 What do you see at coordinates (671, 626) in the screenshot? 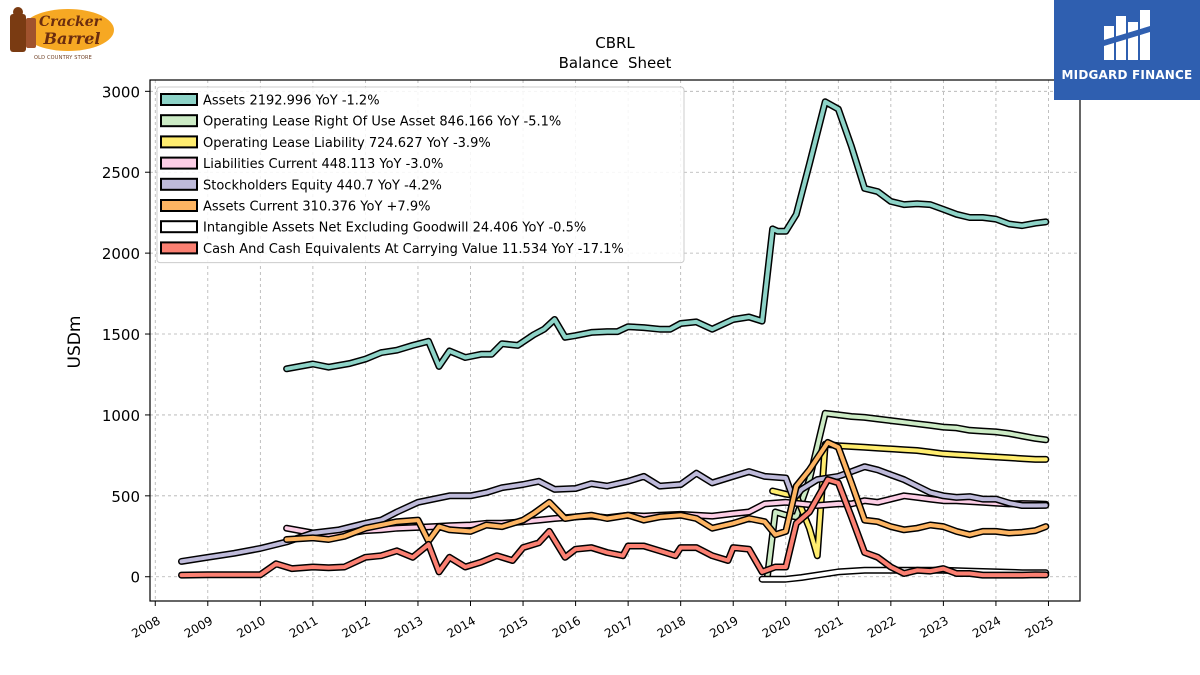
I see `x-tick-label: 2018` at bounding box center [671, 626].